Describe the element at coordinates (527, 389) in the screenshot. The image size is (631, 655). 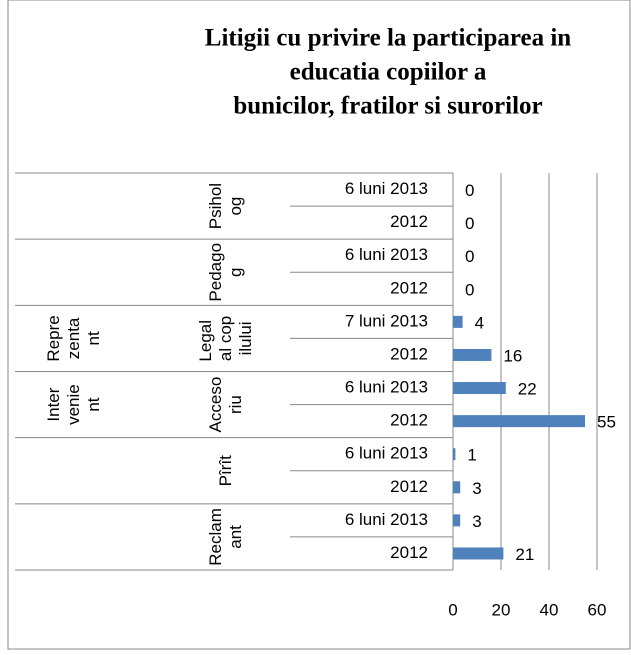
I see `value-label: 22` at that location.